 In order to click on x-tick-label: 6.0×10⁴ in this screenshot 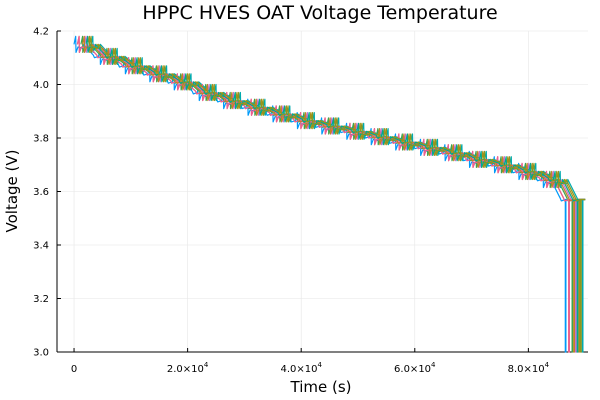, I will do `click(415, 368)`.